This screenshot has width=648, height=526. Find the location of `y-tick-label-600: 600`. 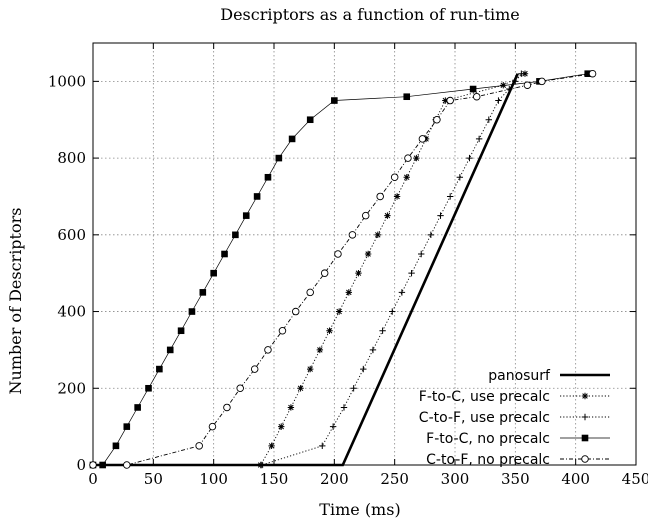

y-tick-label-600: 600 is located at coordinates (71, 235).